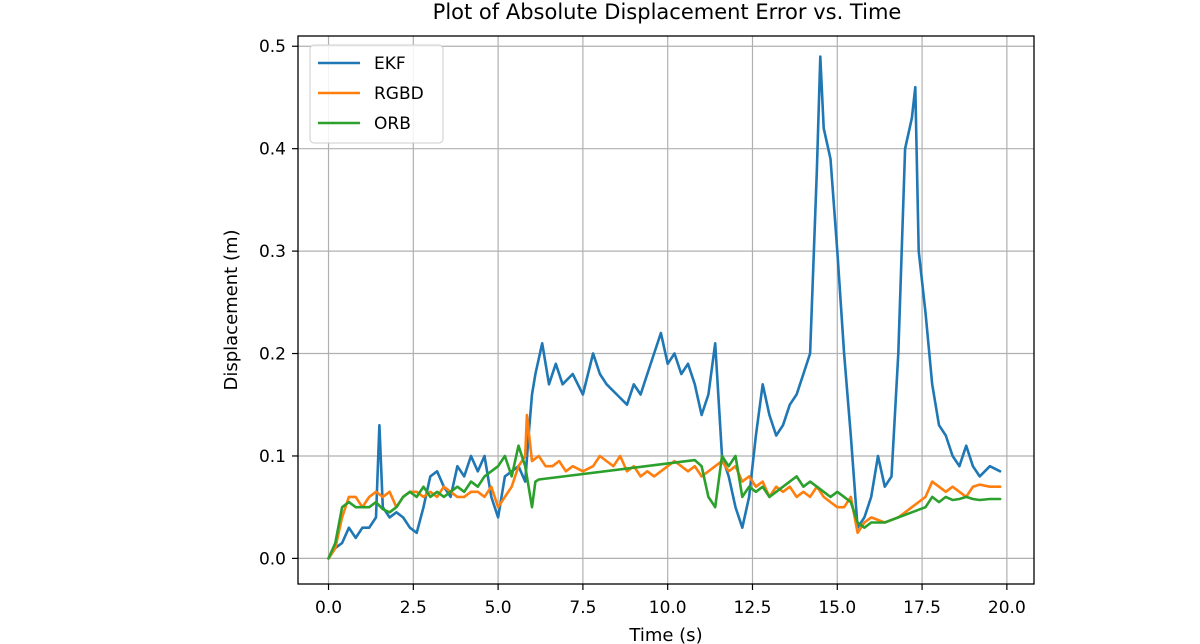 The width and height of the screenshot is (1200, 644). What do you see at coordinates (399, 94) in the screenshot?
I see `legend-label-rgbd: RGBD` at bounding box center [399, 94].